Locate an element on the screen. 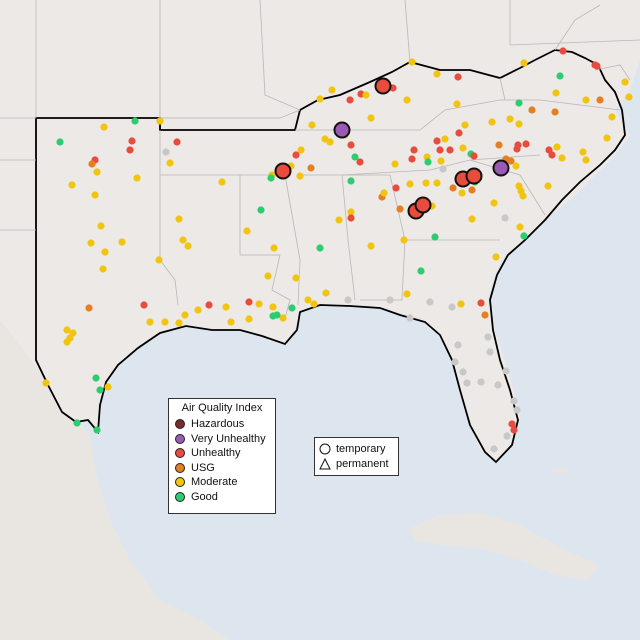 This screenshot has height=640, width=640. very-unhealthy-swatch is located at coordinates (180, 438).